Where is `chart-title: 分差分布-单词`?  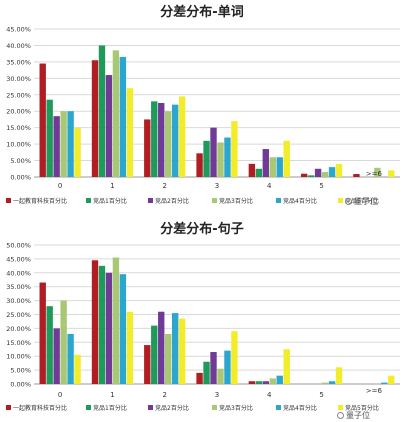
chart-title: 分差分布-单词 is located at coordinates (201, 12).